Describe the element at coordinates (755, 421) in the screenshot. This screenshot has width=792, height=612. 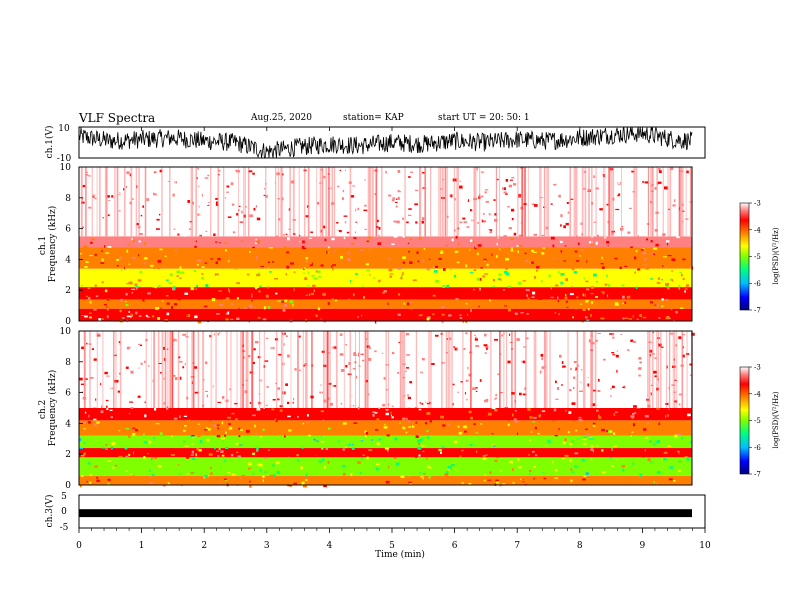
I see `ch2-colorbar-ticks: -3-4-5-6-7` at that location.